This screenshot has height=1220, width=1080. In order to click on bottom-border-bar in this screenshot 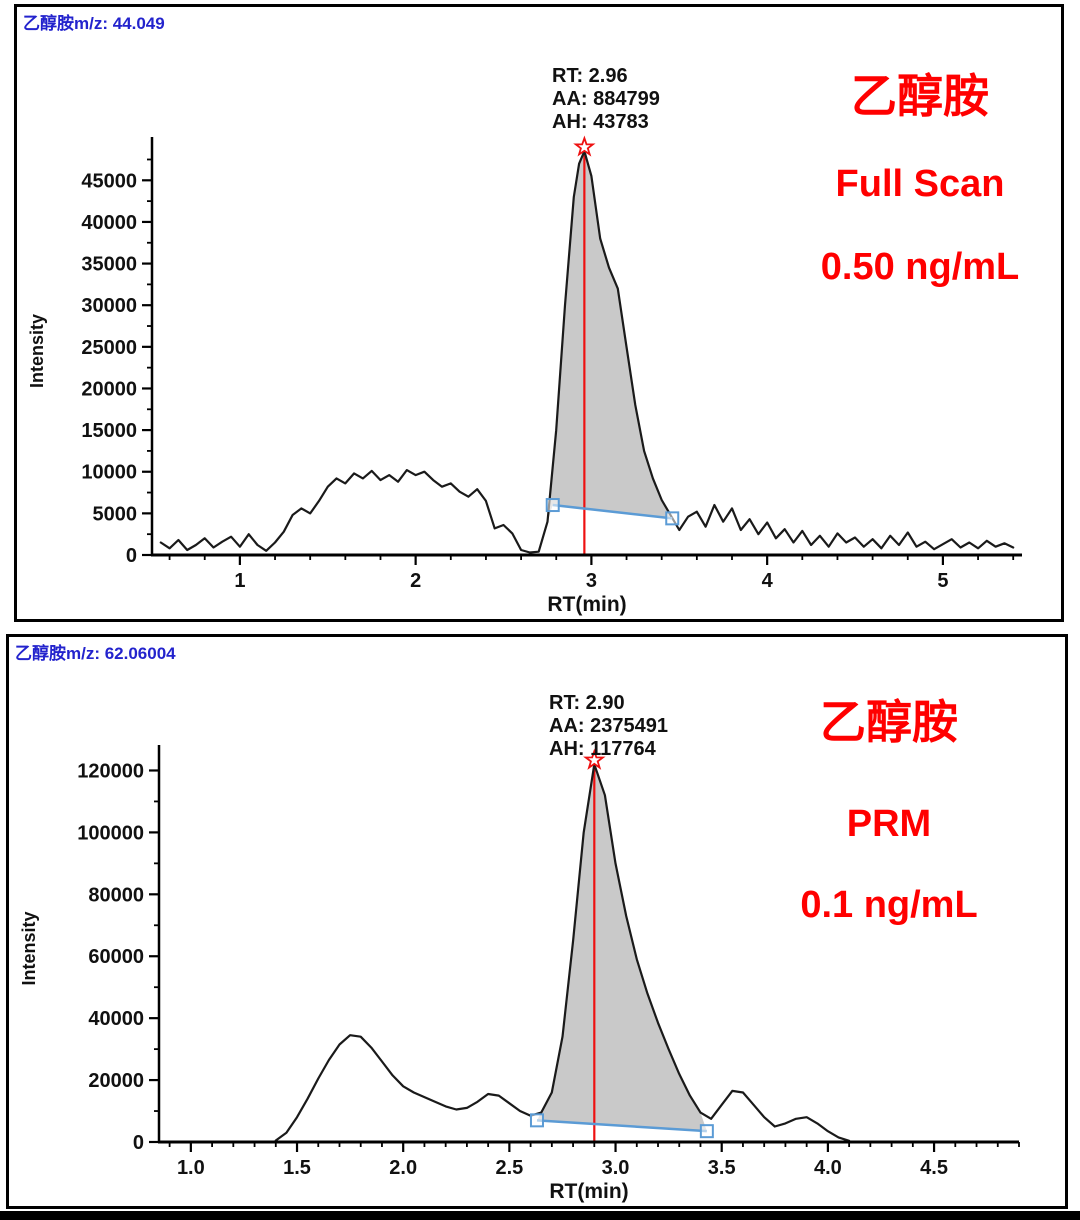, I will do `click(540, 1215)`.